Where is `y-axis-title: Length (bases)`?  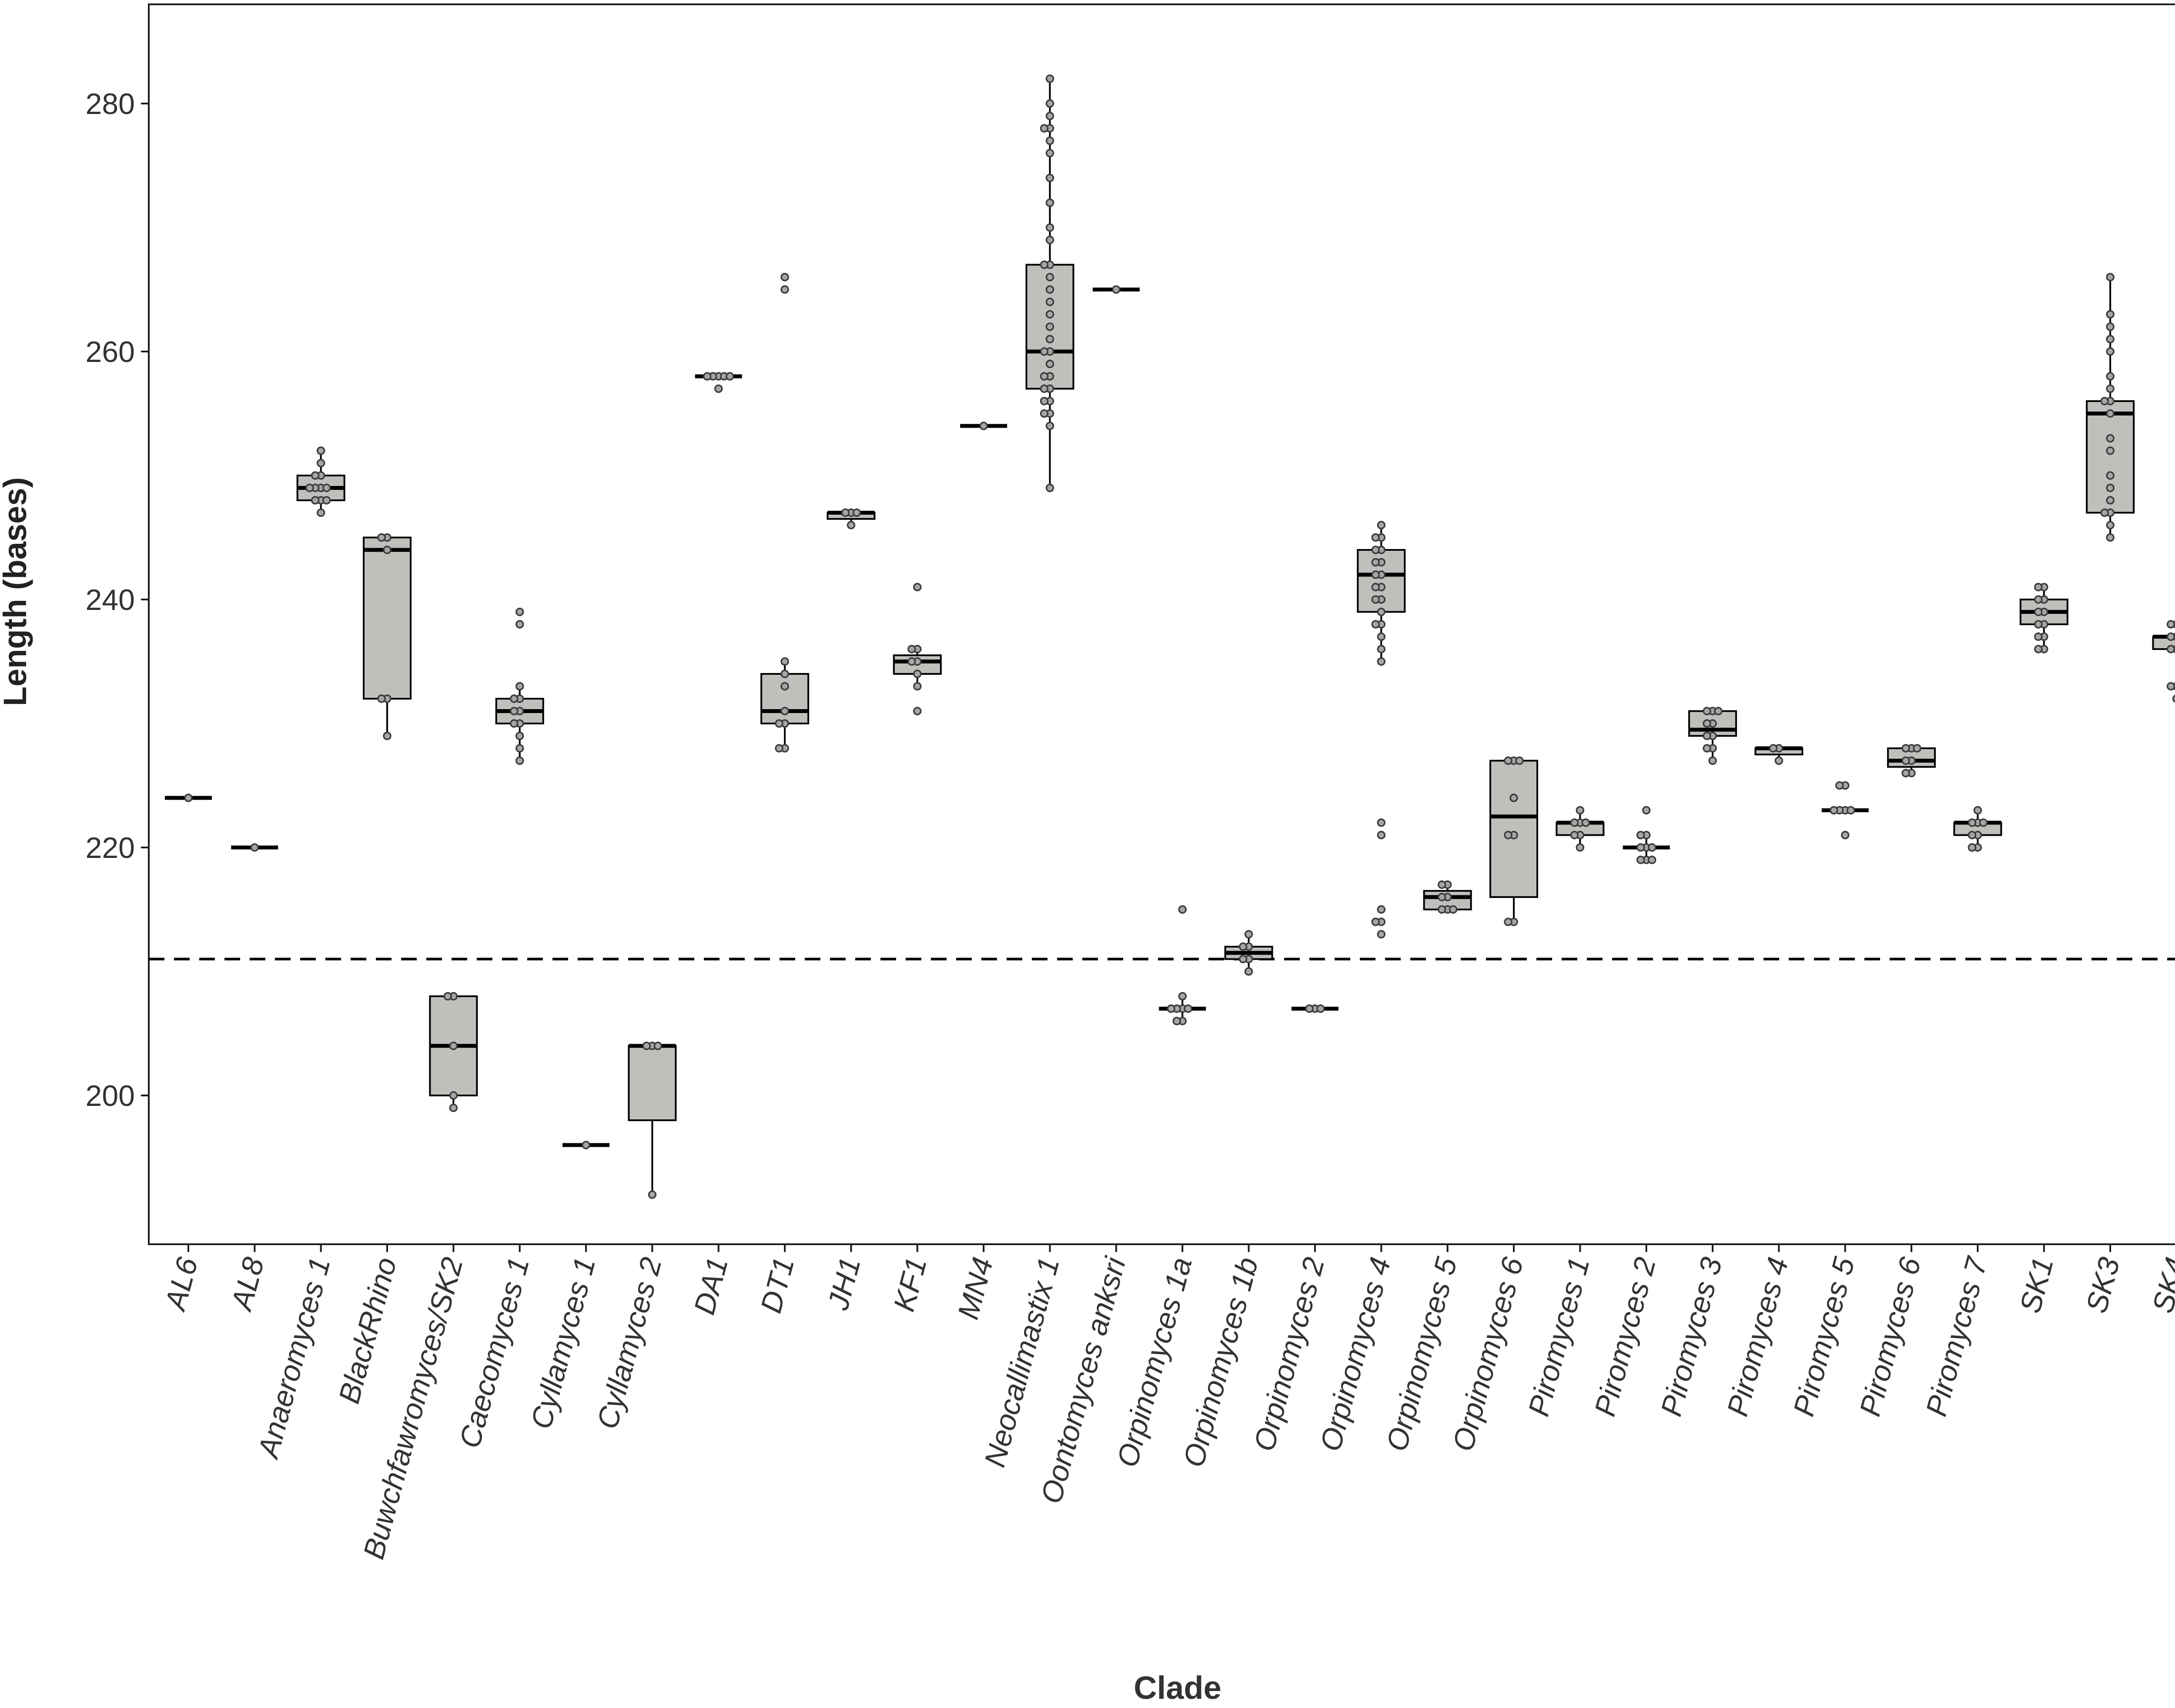 y-axis-title: Length (bases) is located at coordinates (16, 592).